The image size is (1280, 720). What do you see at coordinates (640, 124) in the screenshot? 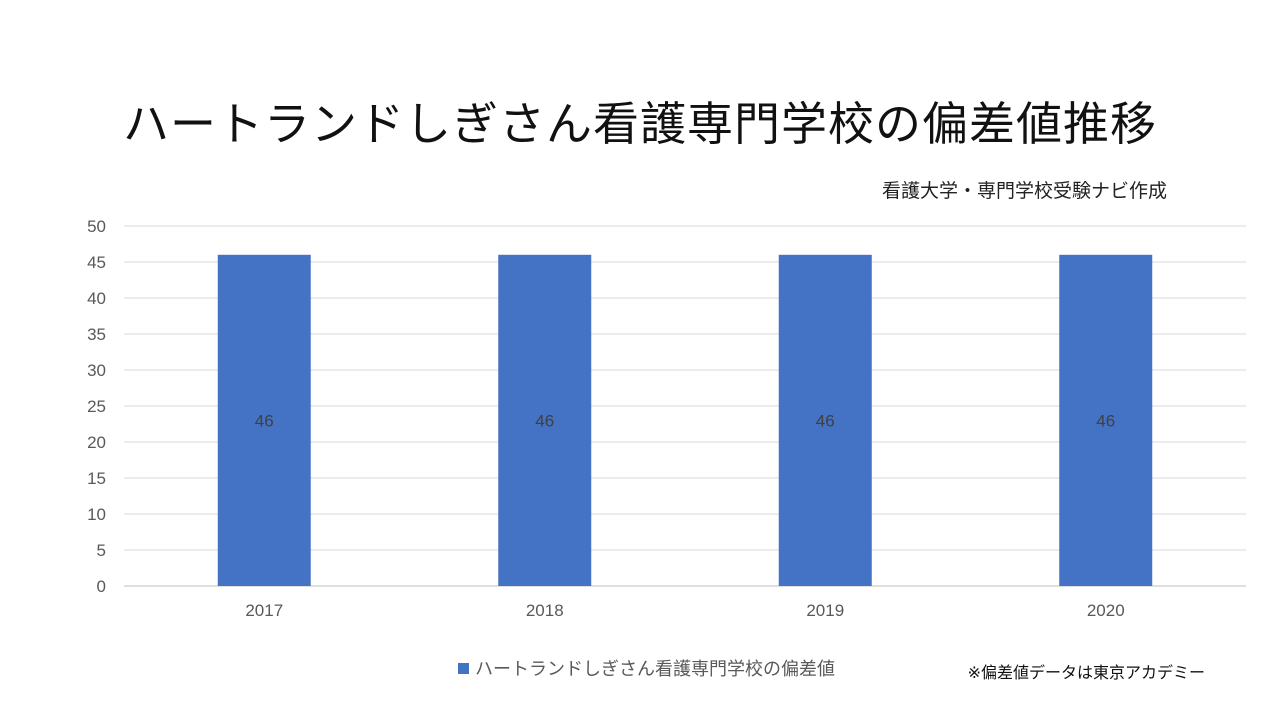
I see `chart-title: ハートランドしぎさん看護専門学校の偏差値推移` at bounding box center [640, 124].